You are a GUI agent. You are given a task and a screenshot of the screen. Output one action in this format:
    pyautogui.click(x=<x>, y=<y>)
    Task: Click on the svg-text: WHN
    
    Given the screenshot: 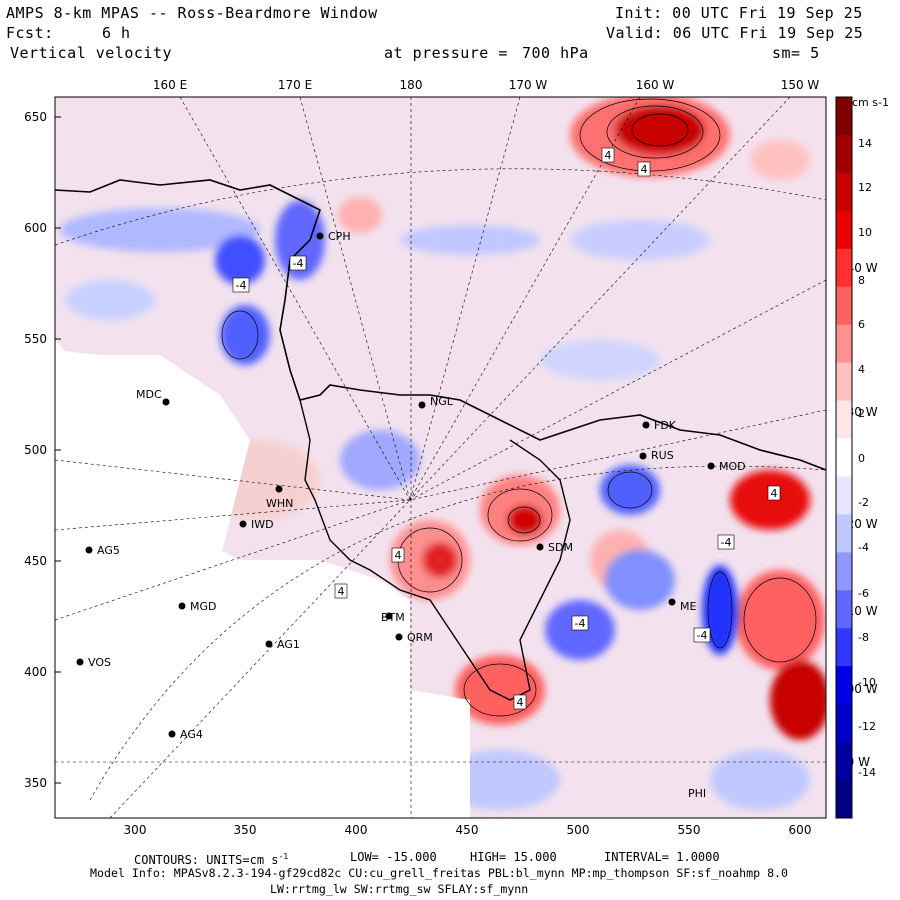 What is the action you would take?
    pyautogui.click(x=279, y=503)
    